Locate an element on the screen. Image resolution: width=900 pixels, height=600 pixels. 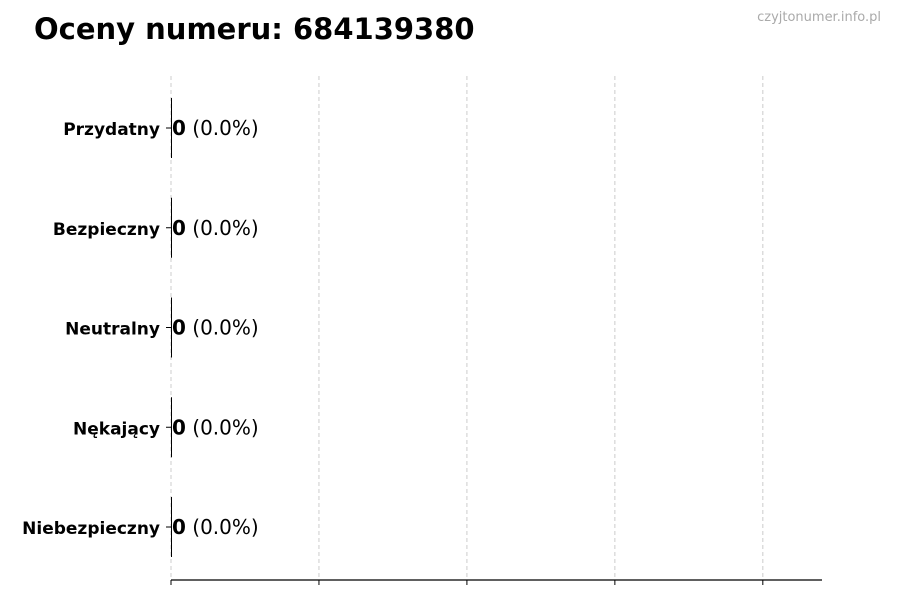
category-label: Bezpieczny is located at coordinates (106, 230).